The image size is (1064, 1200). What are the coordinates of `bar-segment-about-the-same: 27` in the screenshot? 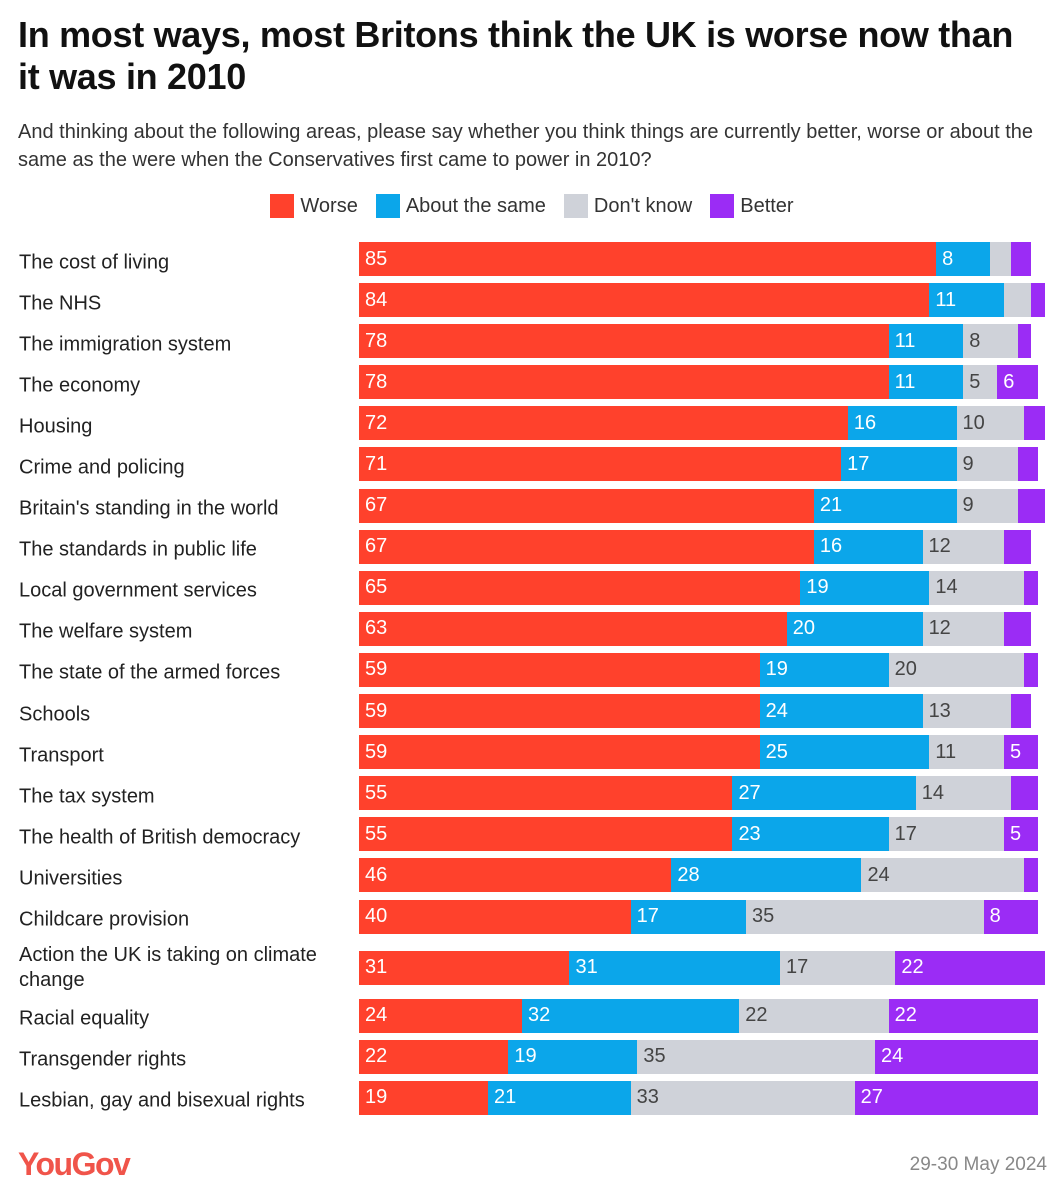 It's located at (824, 793).